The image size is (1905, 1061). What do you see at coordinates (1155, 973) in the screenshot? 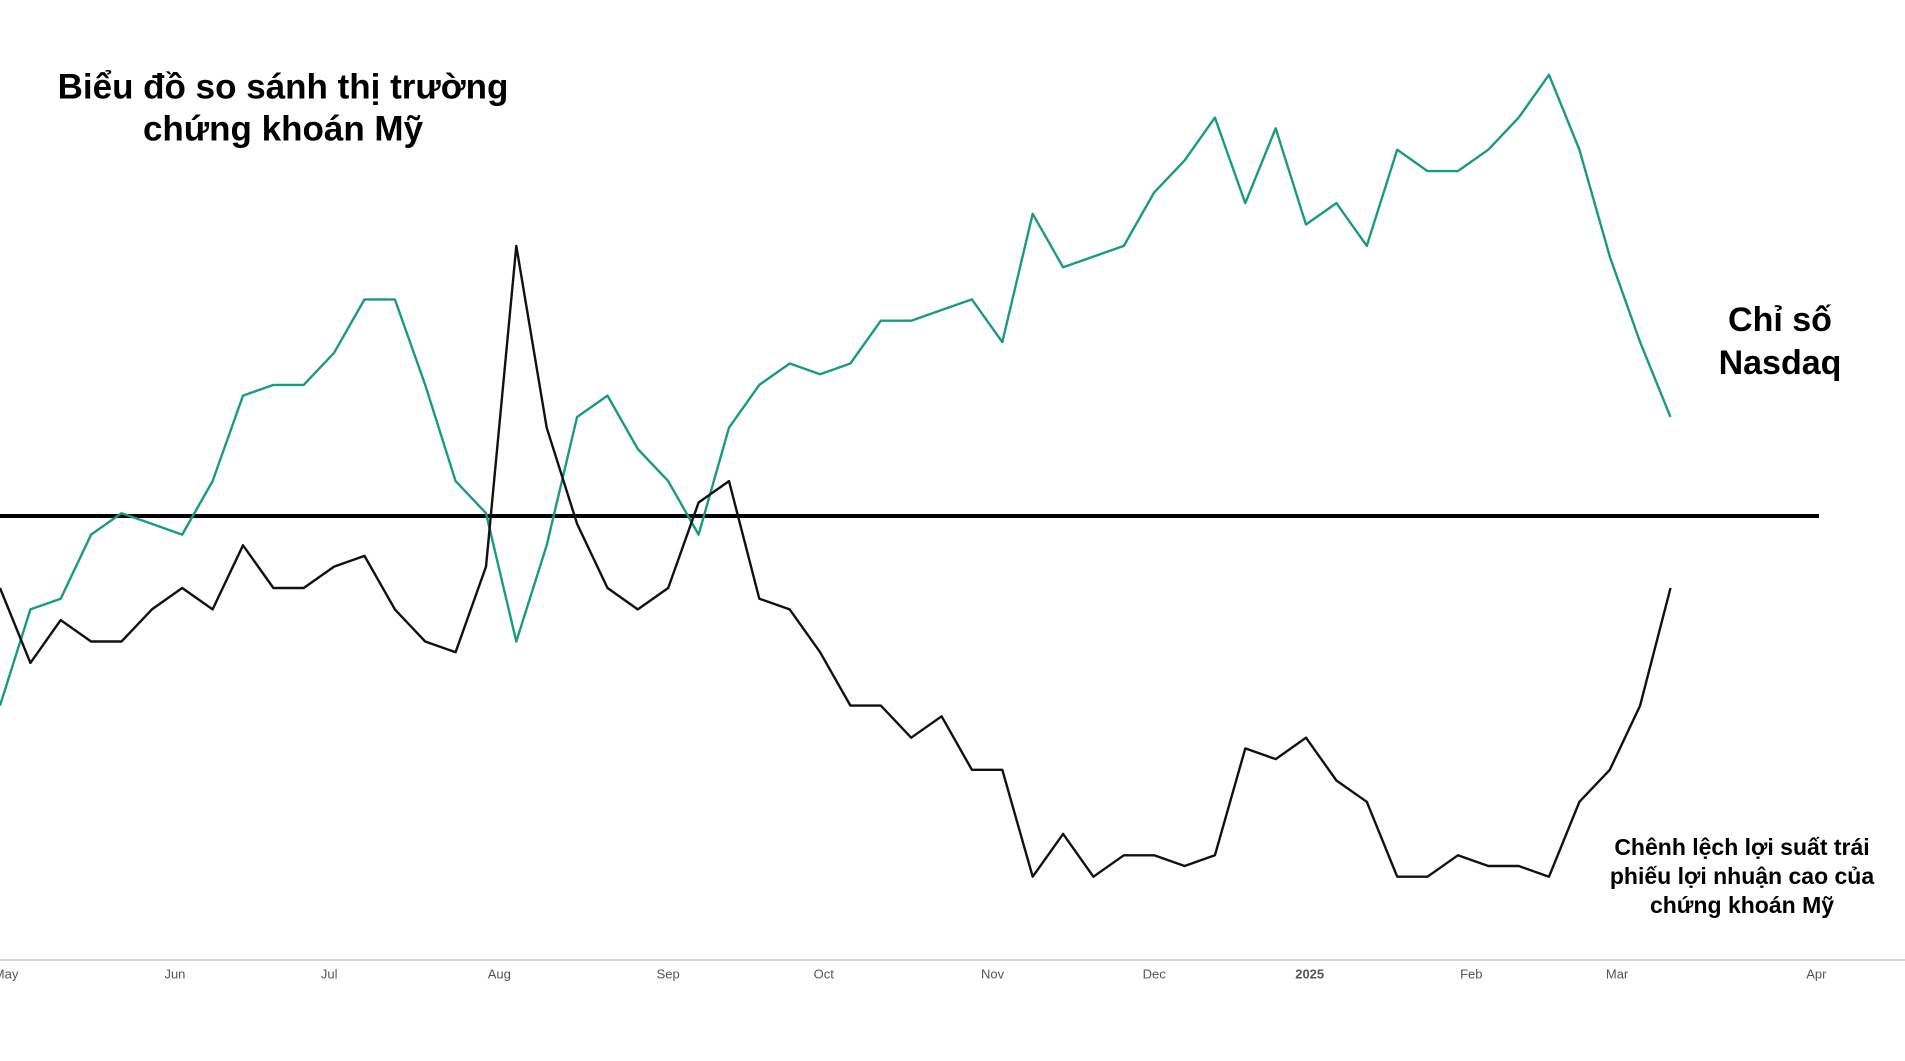
I see `x-tick-label: Dec` at bounding box center [1155, 973].